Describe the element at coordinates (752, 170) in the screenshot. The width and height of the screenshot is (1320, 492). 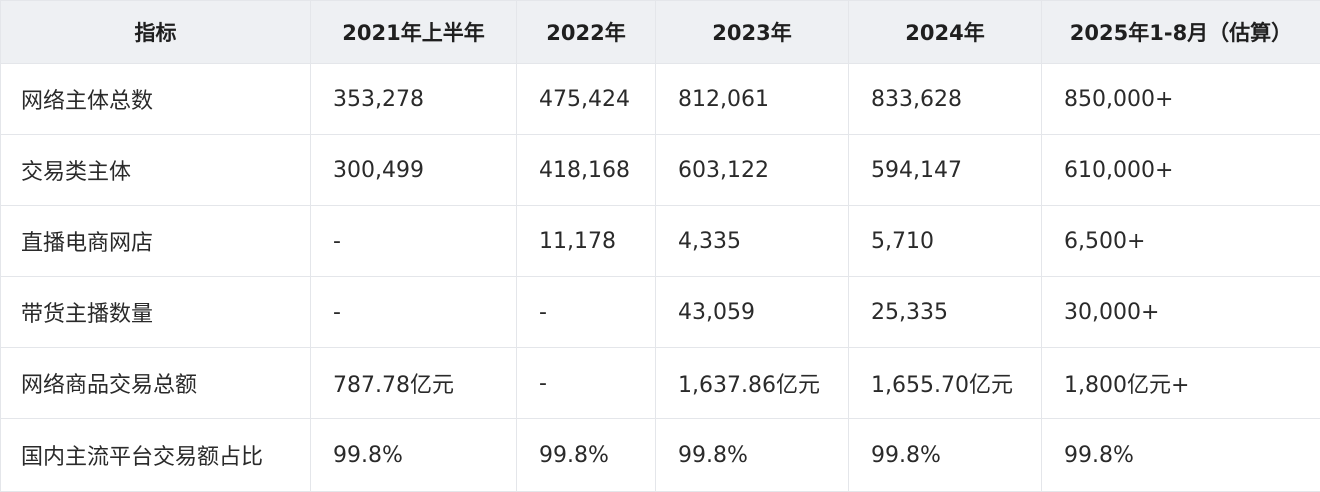
I see `table-cell: 603,122` at that location.